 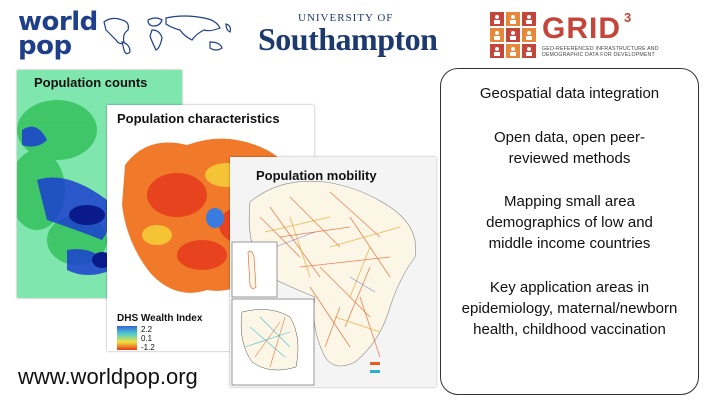 I want to click on grid3-logo-superscript: 3, so click(x=628, y=17).